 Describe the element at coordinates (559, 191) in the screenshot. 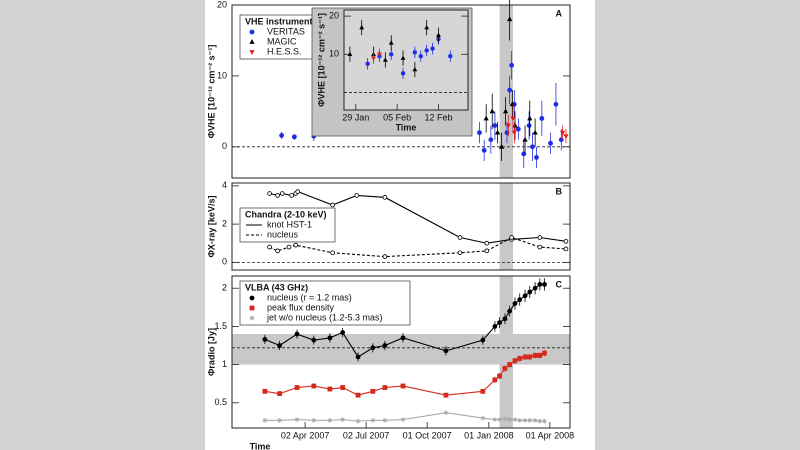

I see `panel-letter: B` at that location.